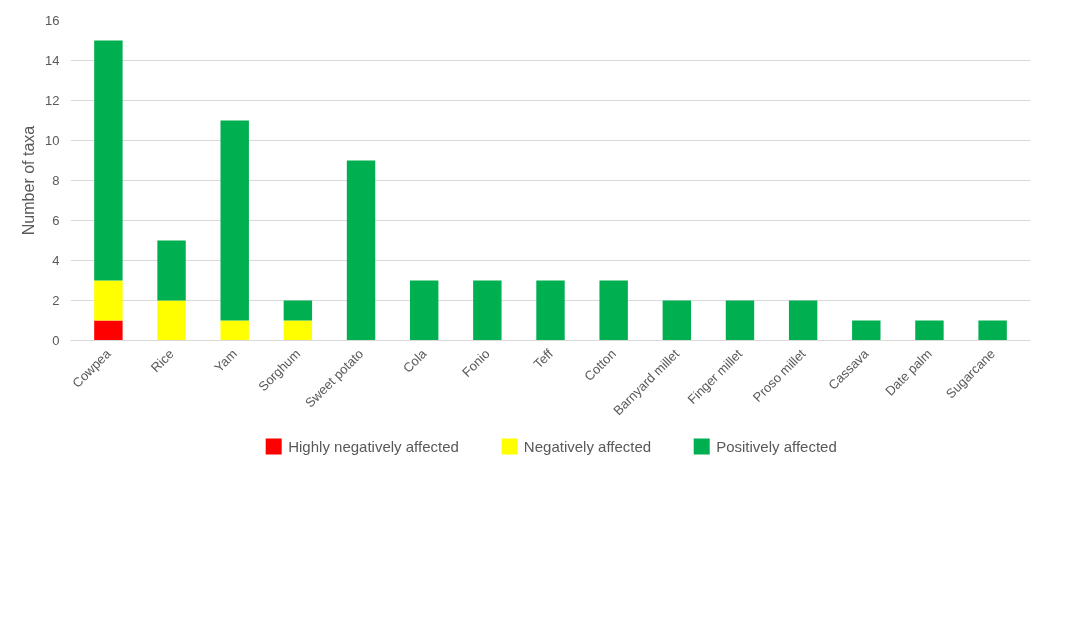  Describe the element at coordinates (587, 446) in the screenshot. I see `legend-label: Negatively affected` at that location.